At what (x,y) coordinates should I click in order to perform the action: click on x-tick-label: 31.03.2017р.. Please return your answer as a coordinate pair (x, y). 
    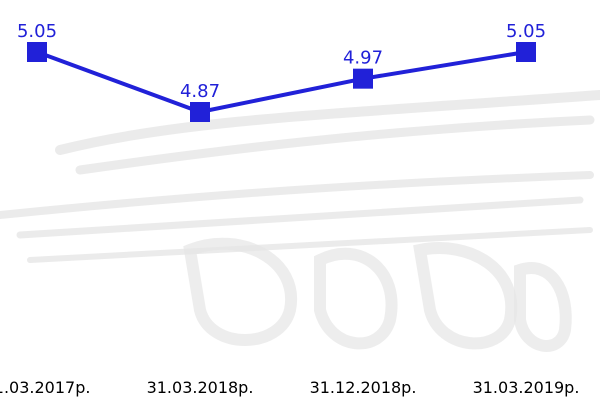
    Looking at the image, I should click on (45, 387).